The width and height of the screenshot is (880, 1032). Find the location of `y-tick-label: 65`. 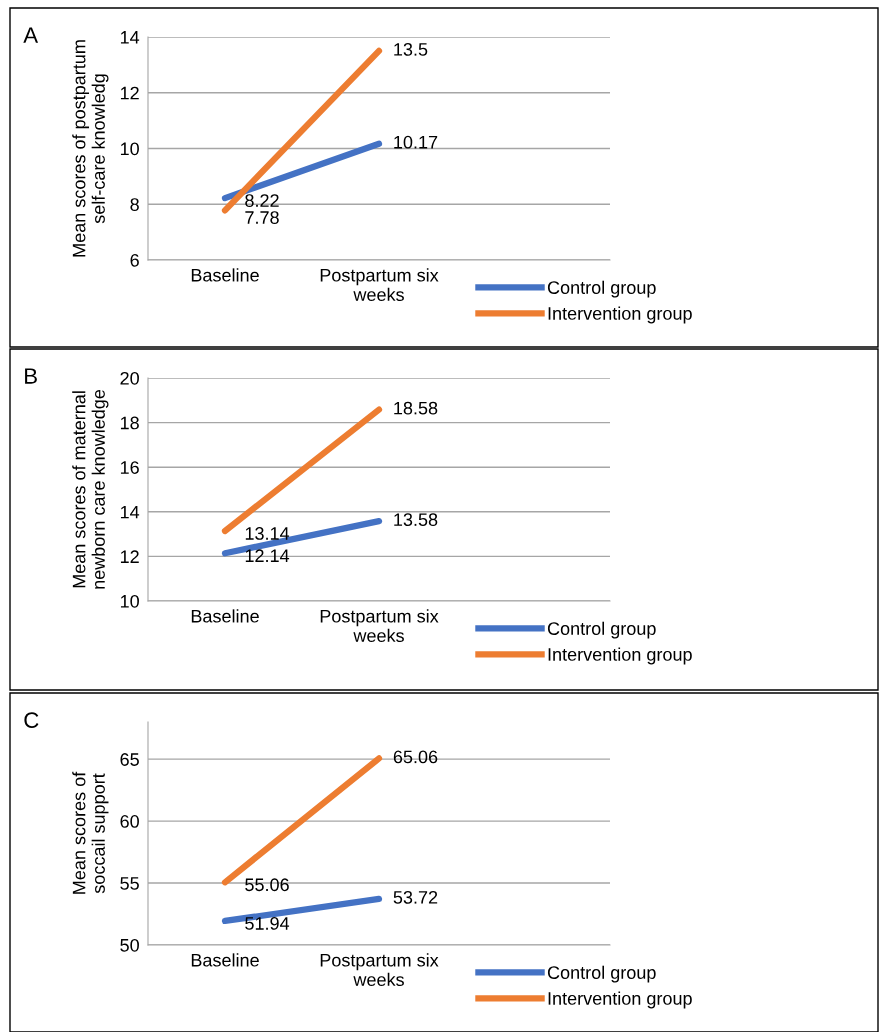

y-tick-label: 65 is located at coordinates (129, 759).